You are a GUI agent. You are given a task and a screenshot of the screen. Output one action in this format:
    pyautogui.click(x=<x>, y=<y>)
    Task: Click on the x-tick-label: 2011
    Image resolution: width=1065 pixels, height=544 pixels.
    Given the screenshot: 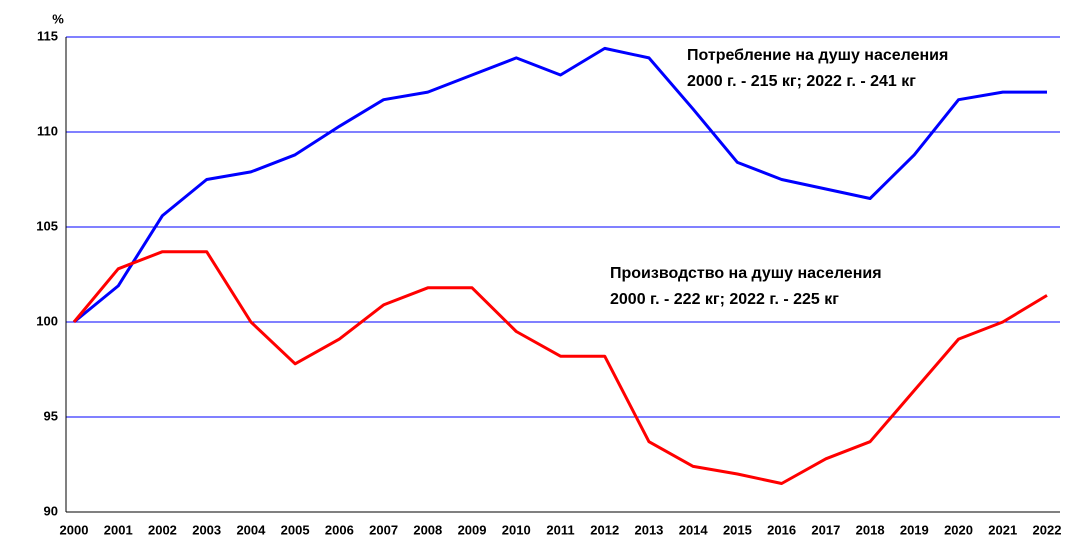 What is the action you would take?
    pyautogui.click(x=560, y=529)
    